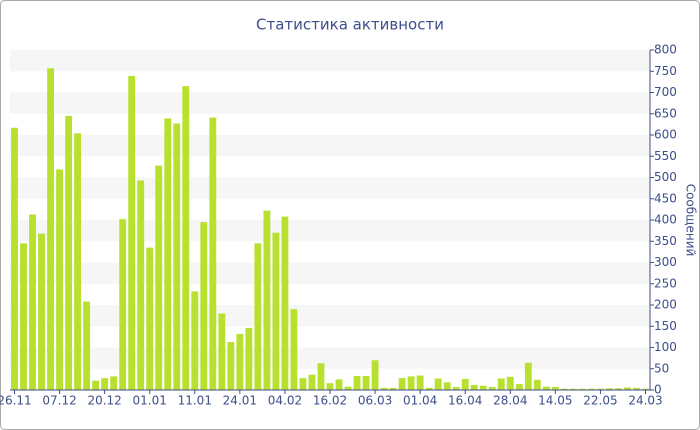  I want to click on y-tick-label: 150, so click(665, 326).